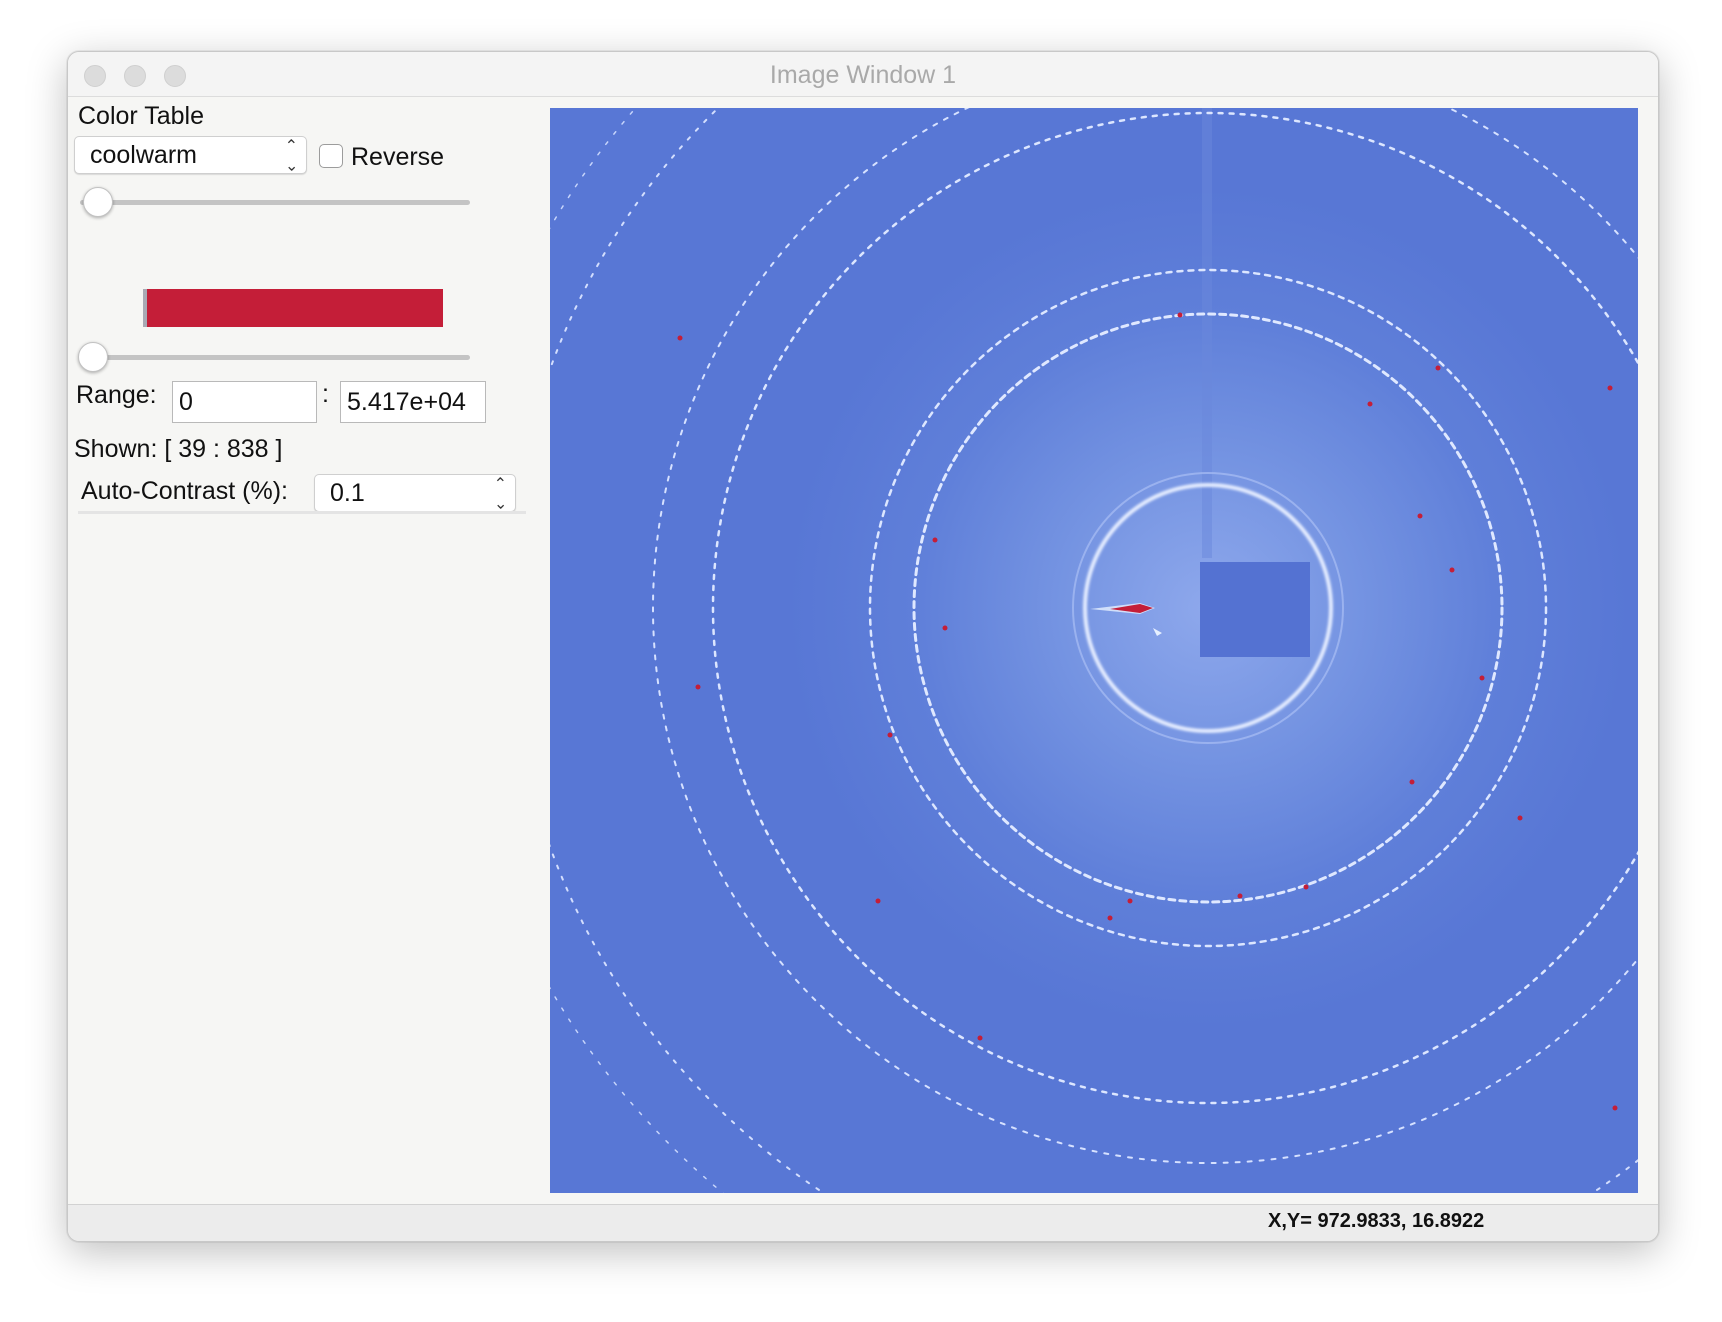 This screenshot has width=1722, height=1322. What do you see at coordinates (141, 116) in the screenshot?
I see `color-table-label: Color Table` at bounding box center [141, 116].